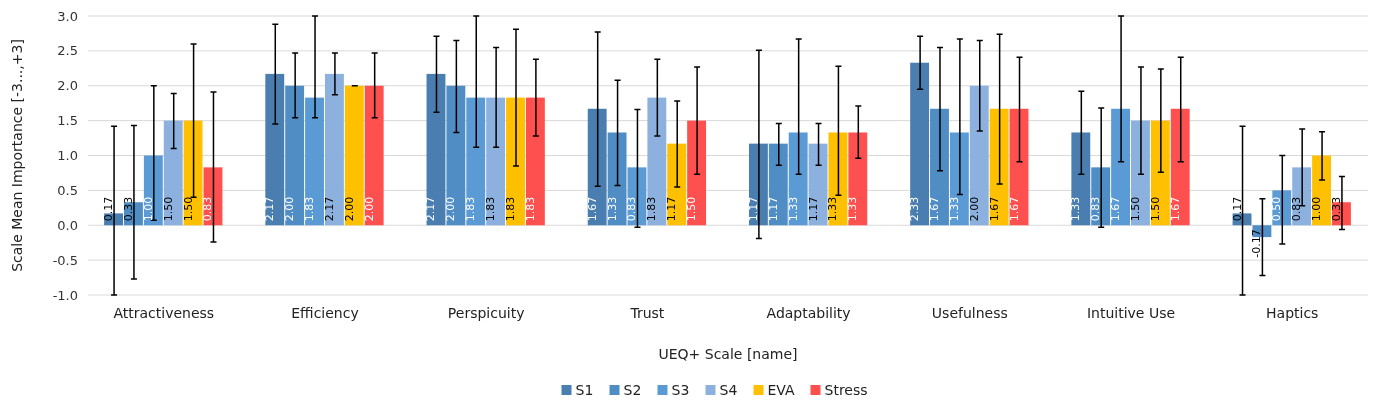  What do you see at coordinates (728, 354) in the screenshot?
I see `x-axis-title: UEQ+ Scale [name]` at bounding box center [728, 354].